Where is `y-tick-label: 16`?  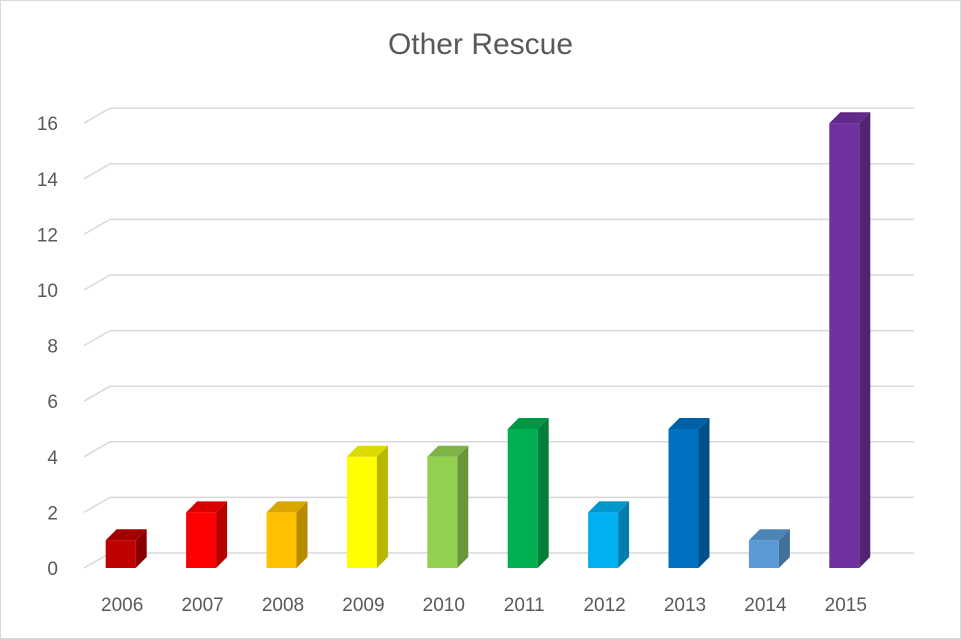
y-tick-label: 16 is located at coordinates (47, 124).